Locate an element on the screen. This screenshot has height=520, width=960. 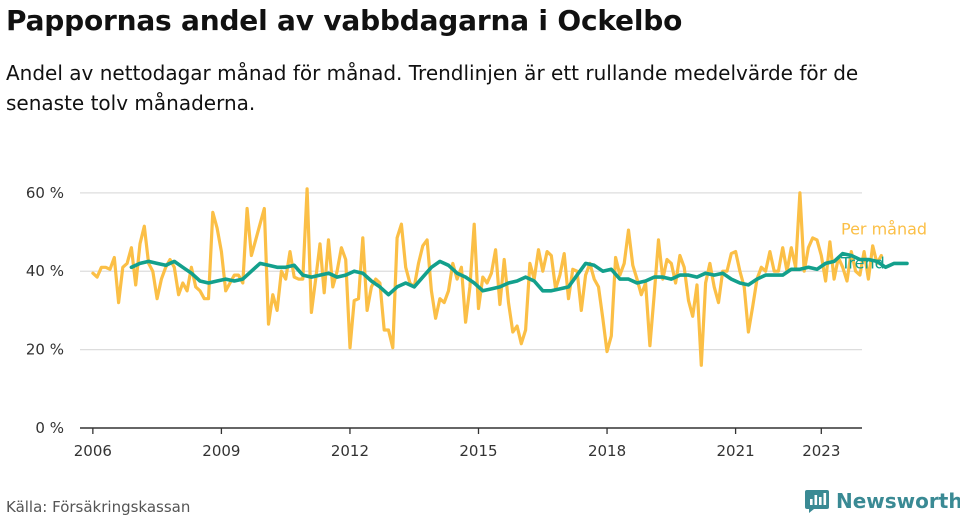
y-tick-label: 40 % is located at coordinates (45, 271).